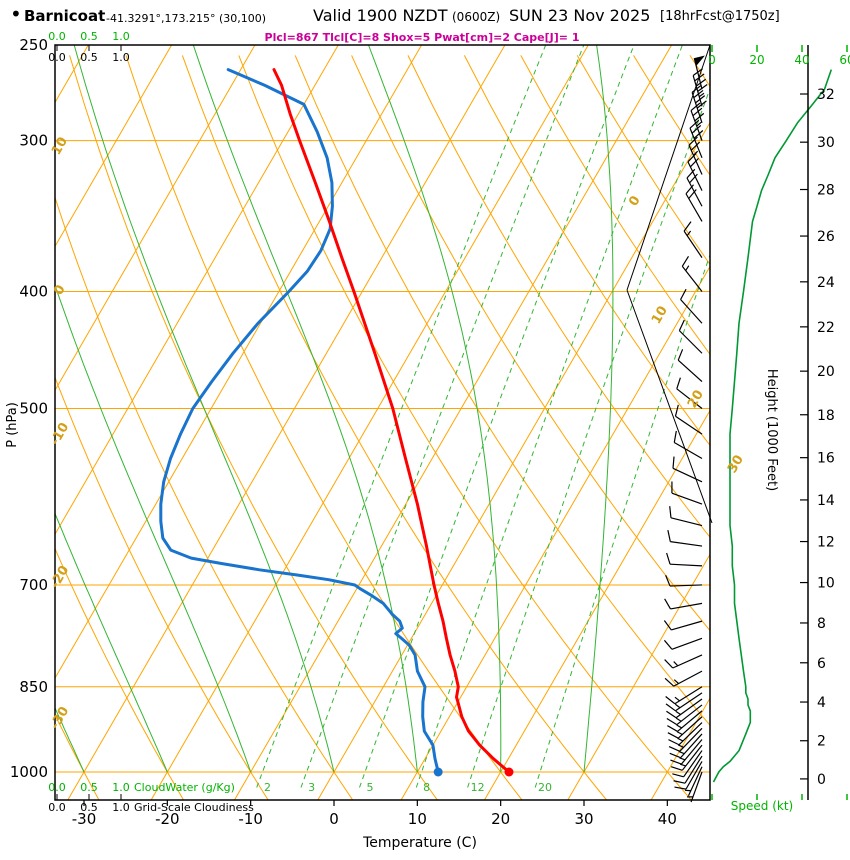 The height and width of the screenshot is (860, 850). What do you see at coordinates (89, 36) in the screenshot?
I see `cloudwater-scale-label-top: 0.5` at bounding box center [89, 36].